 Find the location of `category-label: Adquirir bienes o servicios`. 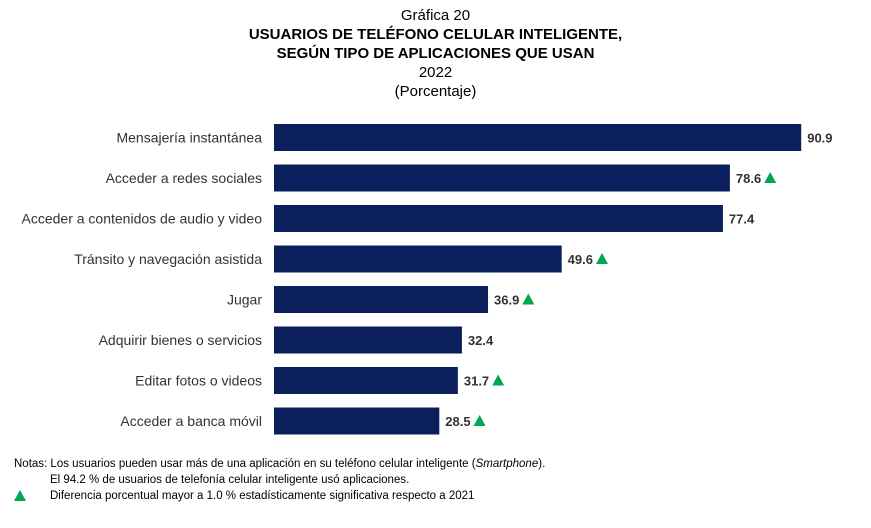

category-label: Adquirir bienes o servicios is located at coordinates (180, 340).